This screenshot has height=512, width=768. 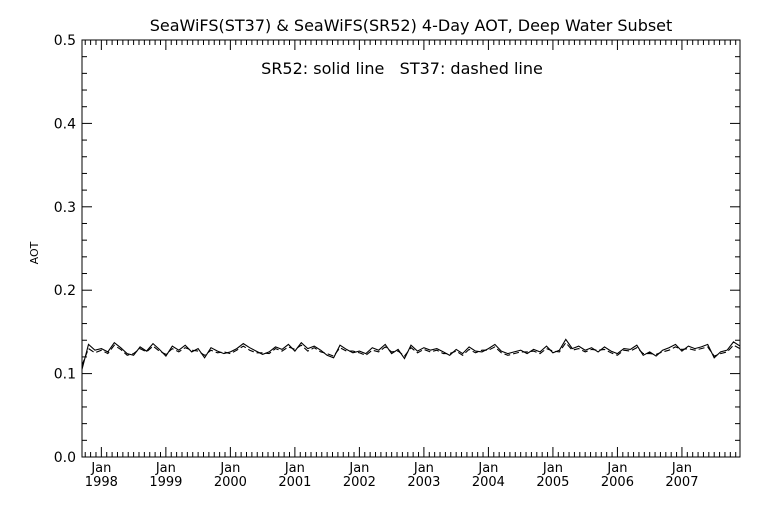 What do you see at coordinates (402, 68) in the screenshot?
I see `line-style-annotation: SR52: solid line ST37: dashed line` at bounding box center [402, 68].